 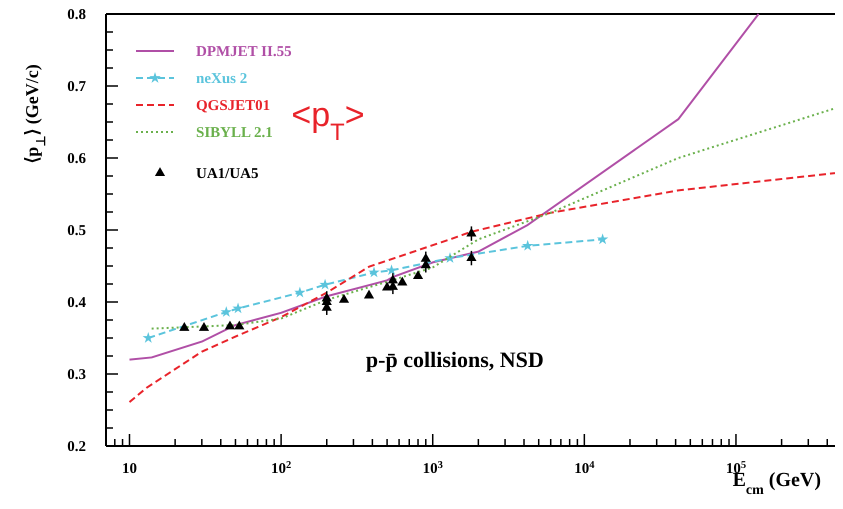 I want to click on y-tick-label: 0.5, so click(x=76, y=231).